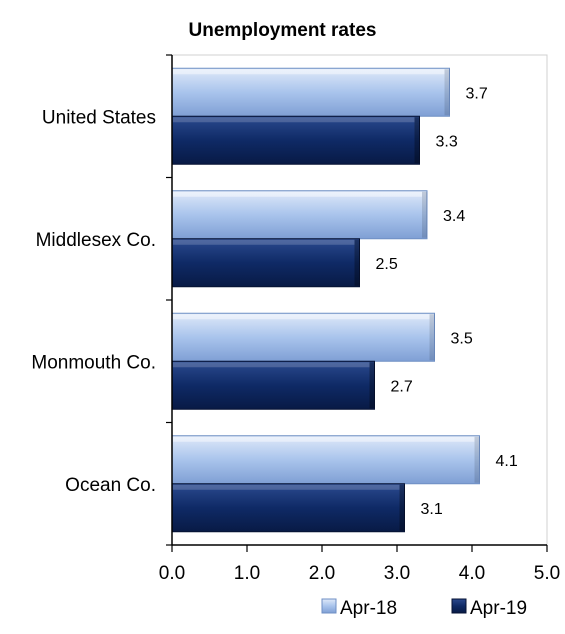 This screenshot has width=565, height=634. I want to click on data-label: 3.4, so click(454, 216).